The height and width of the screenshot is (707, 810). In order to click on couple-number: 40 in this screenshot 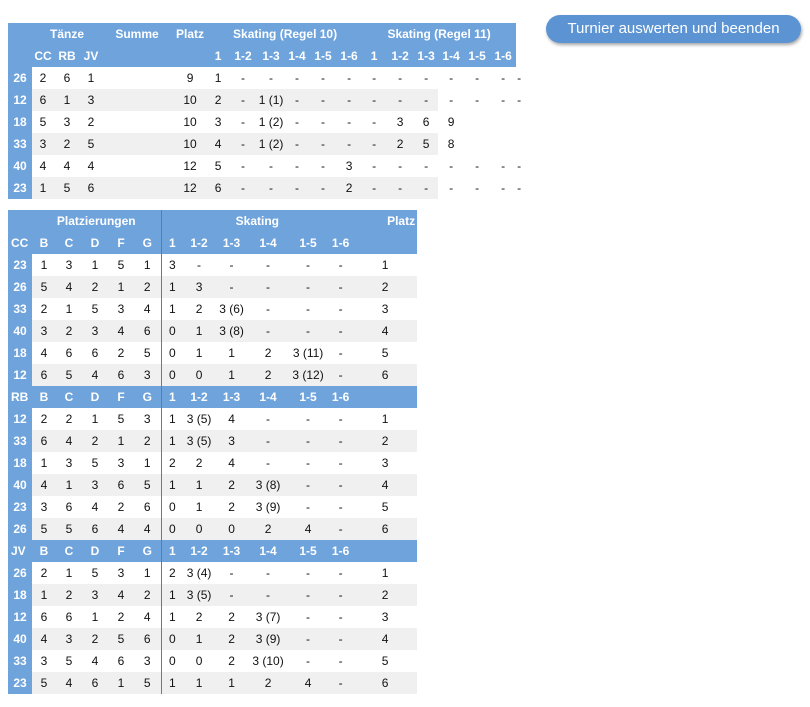, I will do `click(20, 166)`.